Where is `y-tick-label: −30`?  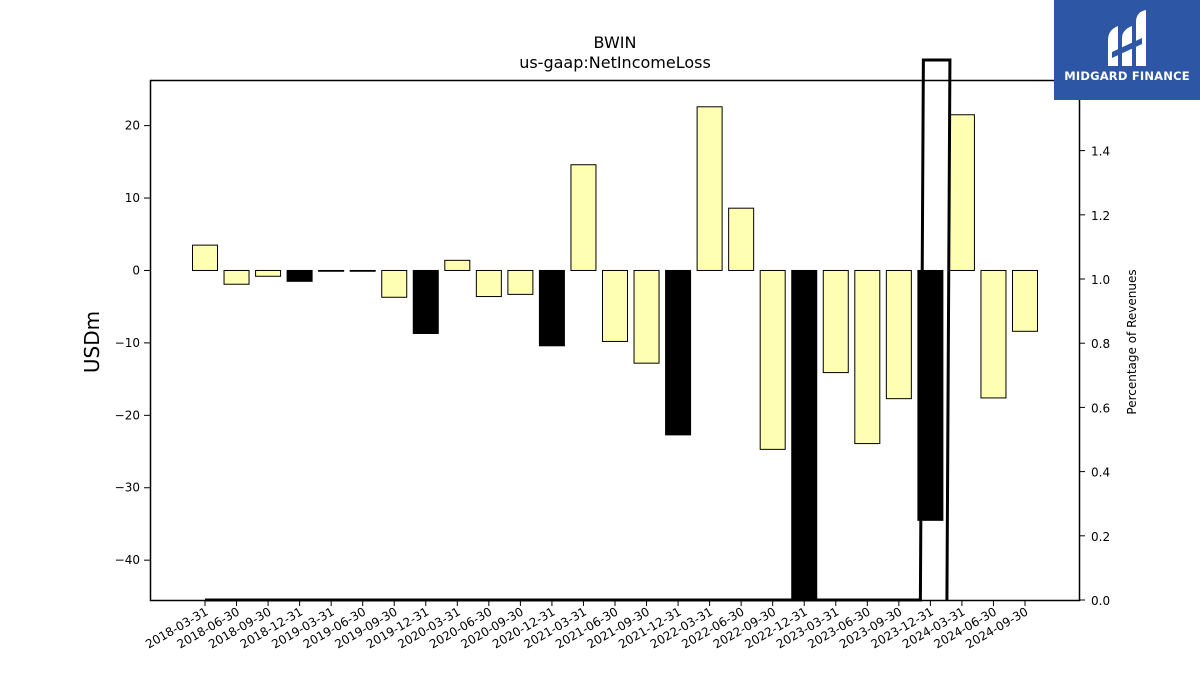
y-tick-label: −30 is located at coordinates (127, 488).